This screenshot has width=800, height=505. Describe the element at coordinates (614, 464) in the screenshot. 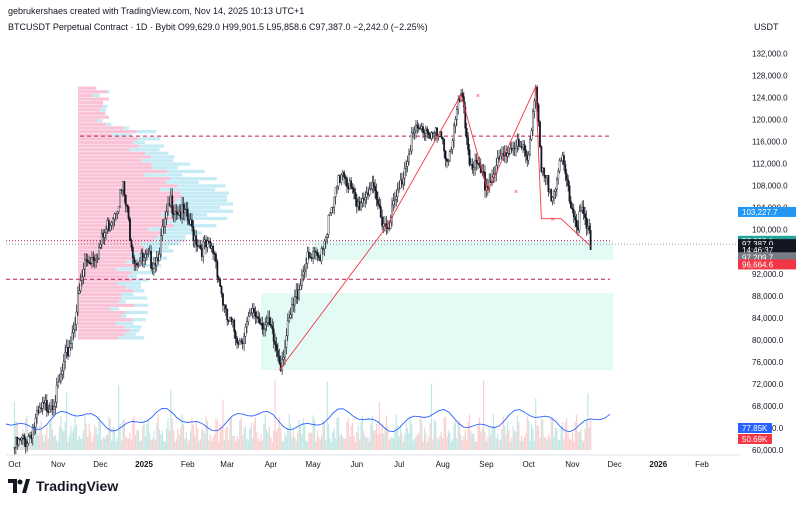

I see `time-axis-tick: Dec` at that location.